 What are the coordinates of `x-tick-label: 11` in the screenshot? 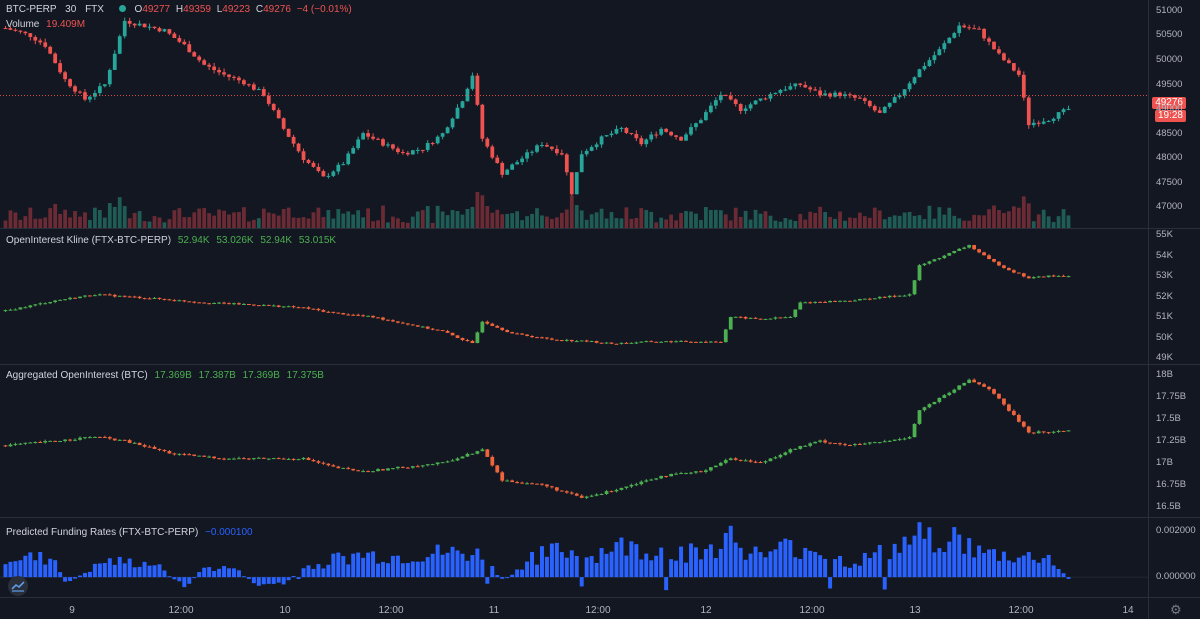 It's located at (494, 610).